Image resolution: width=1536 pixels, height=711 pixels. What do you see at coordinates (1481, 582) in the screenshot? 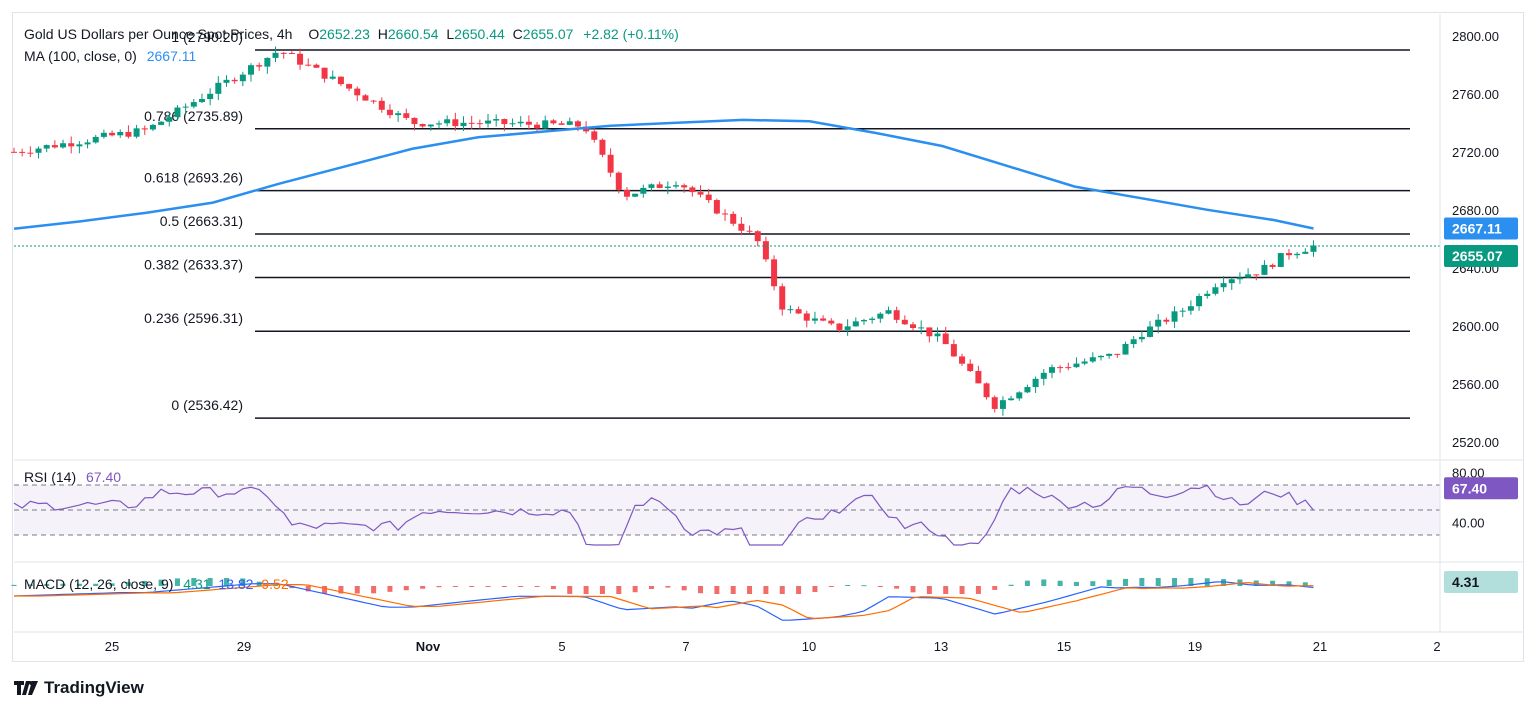
I see `macd-hist-tag: 4.31` at bounding box center [1481, 582].